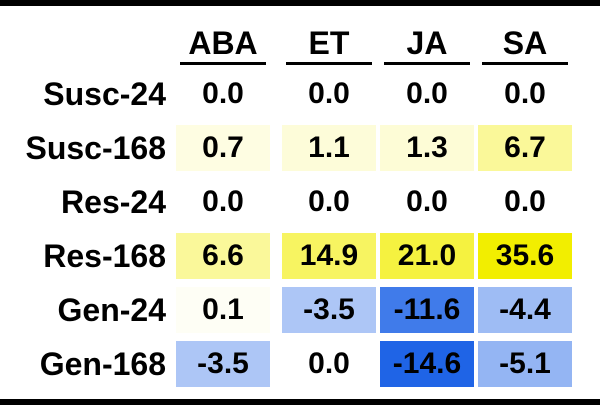  What do you see at coordinates (300, 3) in the screenshot?
I see `top-rule` at bounding box center [300, 3].